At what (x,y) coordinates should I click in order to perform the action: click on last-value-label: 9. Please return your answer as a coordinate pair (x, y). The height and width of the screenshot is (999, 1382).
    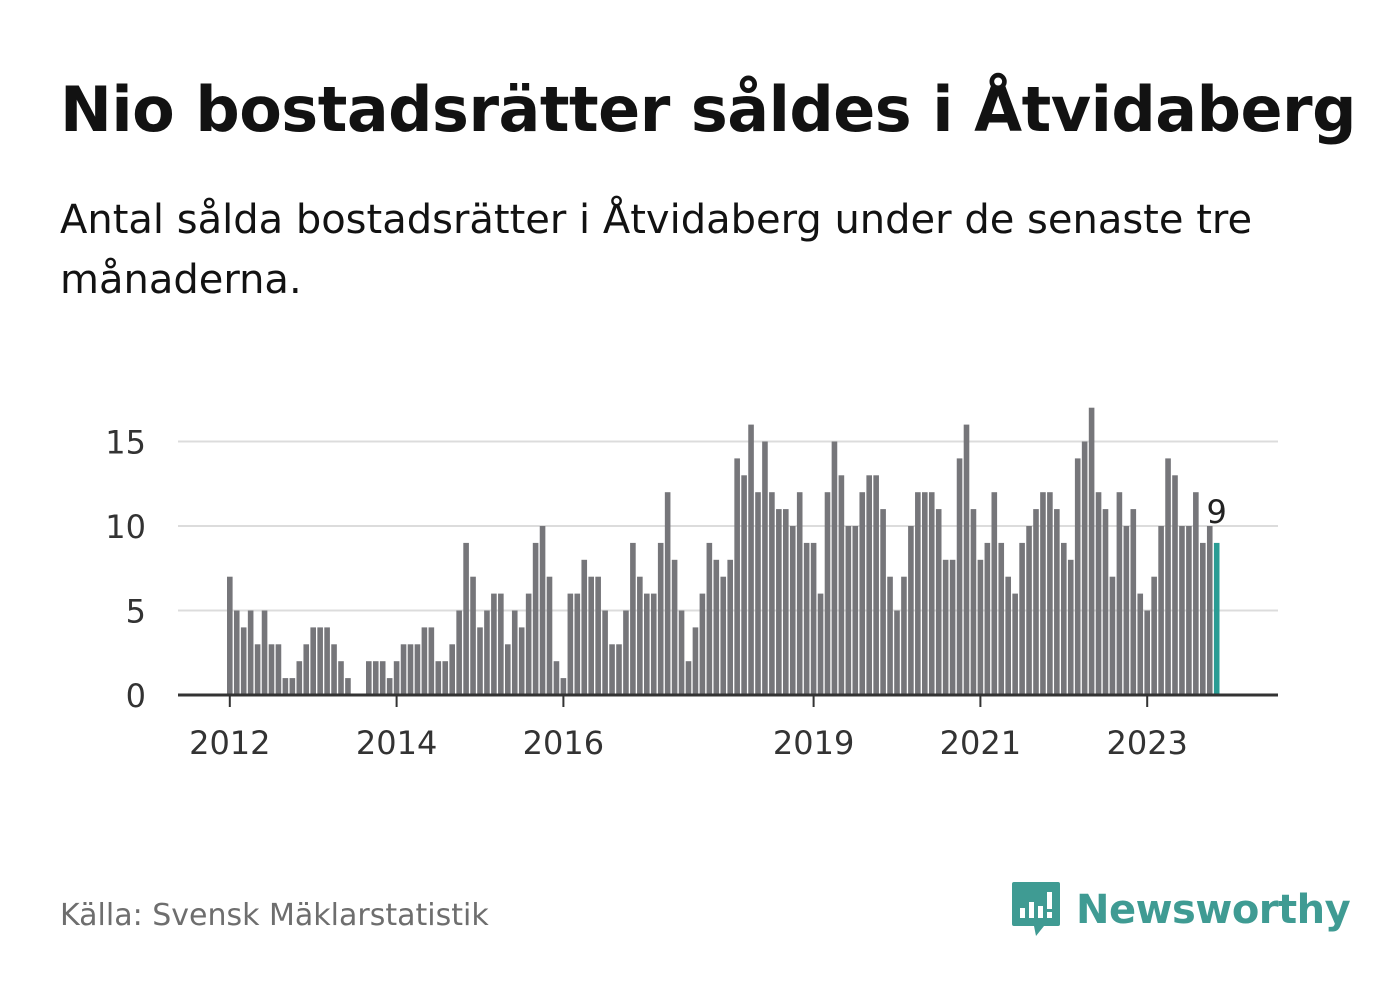
    Looking at the image, I should click on (1217, 512).